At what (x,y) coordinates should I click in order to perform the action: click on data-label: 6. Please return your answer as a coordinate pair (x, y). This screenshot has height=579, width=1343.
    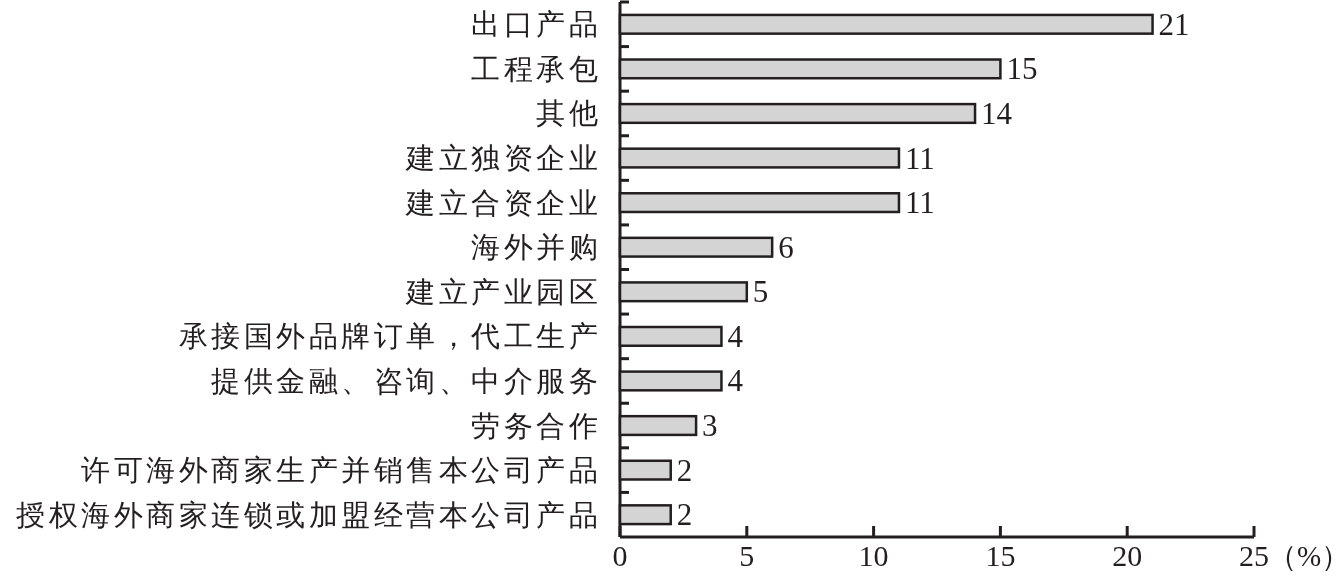
    Looking at the image, I should click on (786, 247).